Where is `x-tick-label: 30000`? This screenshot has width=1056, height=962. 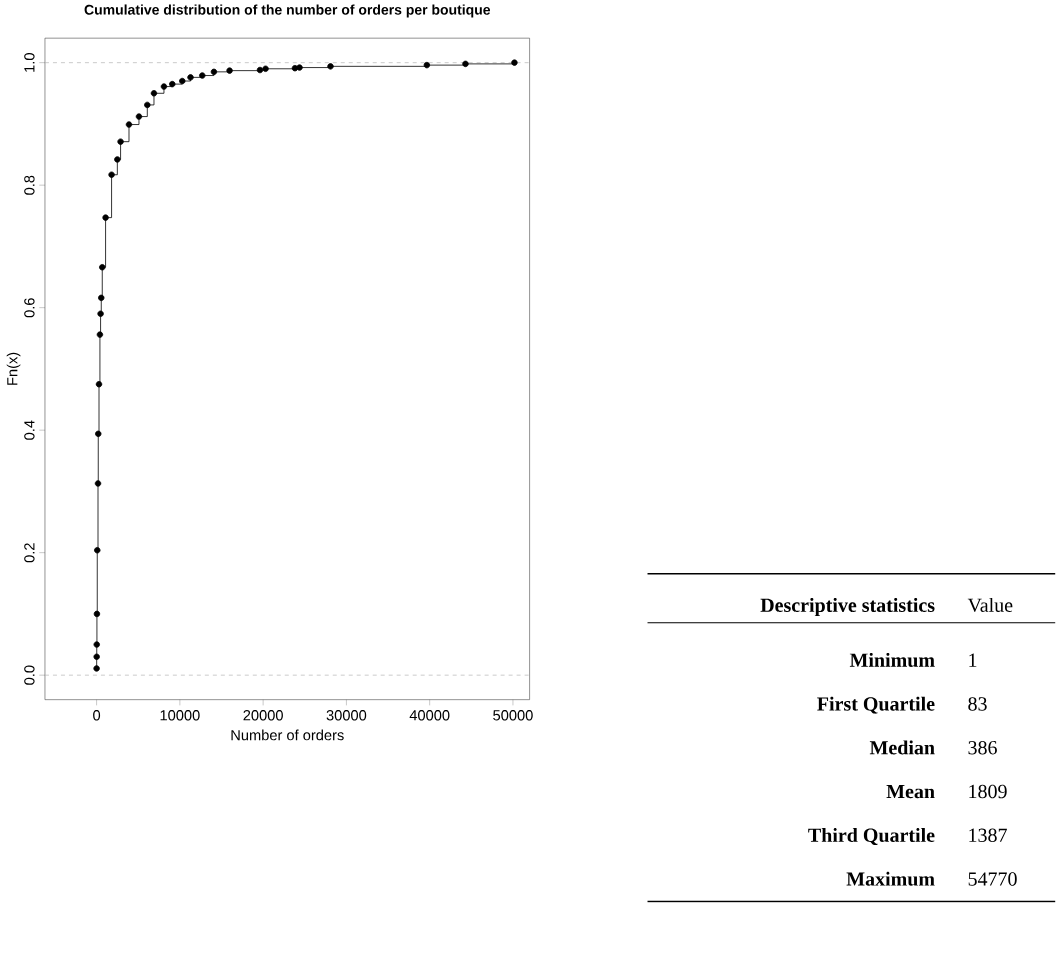 x-tick-label: 30000 is located at coordinates (346, 715).